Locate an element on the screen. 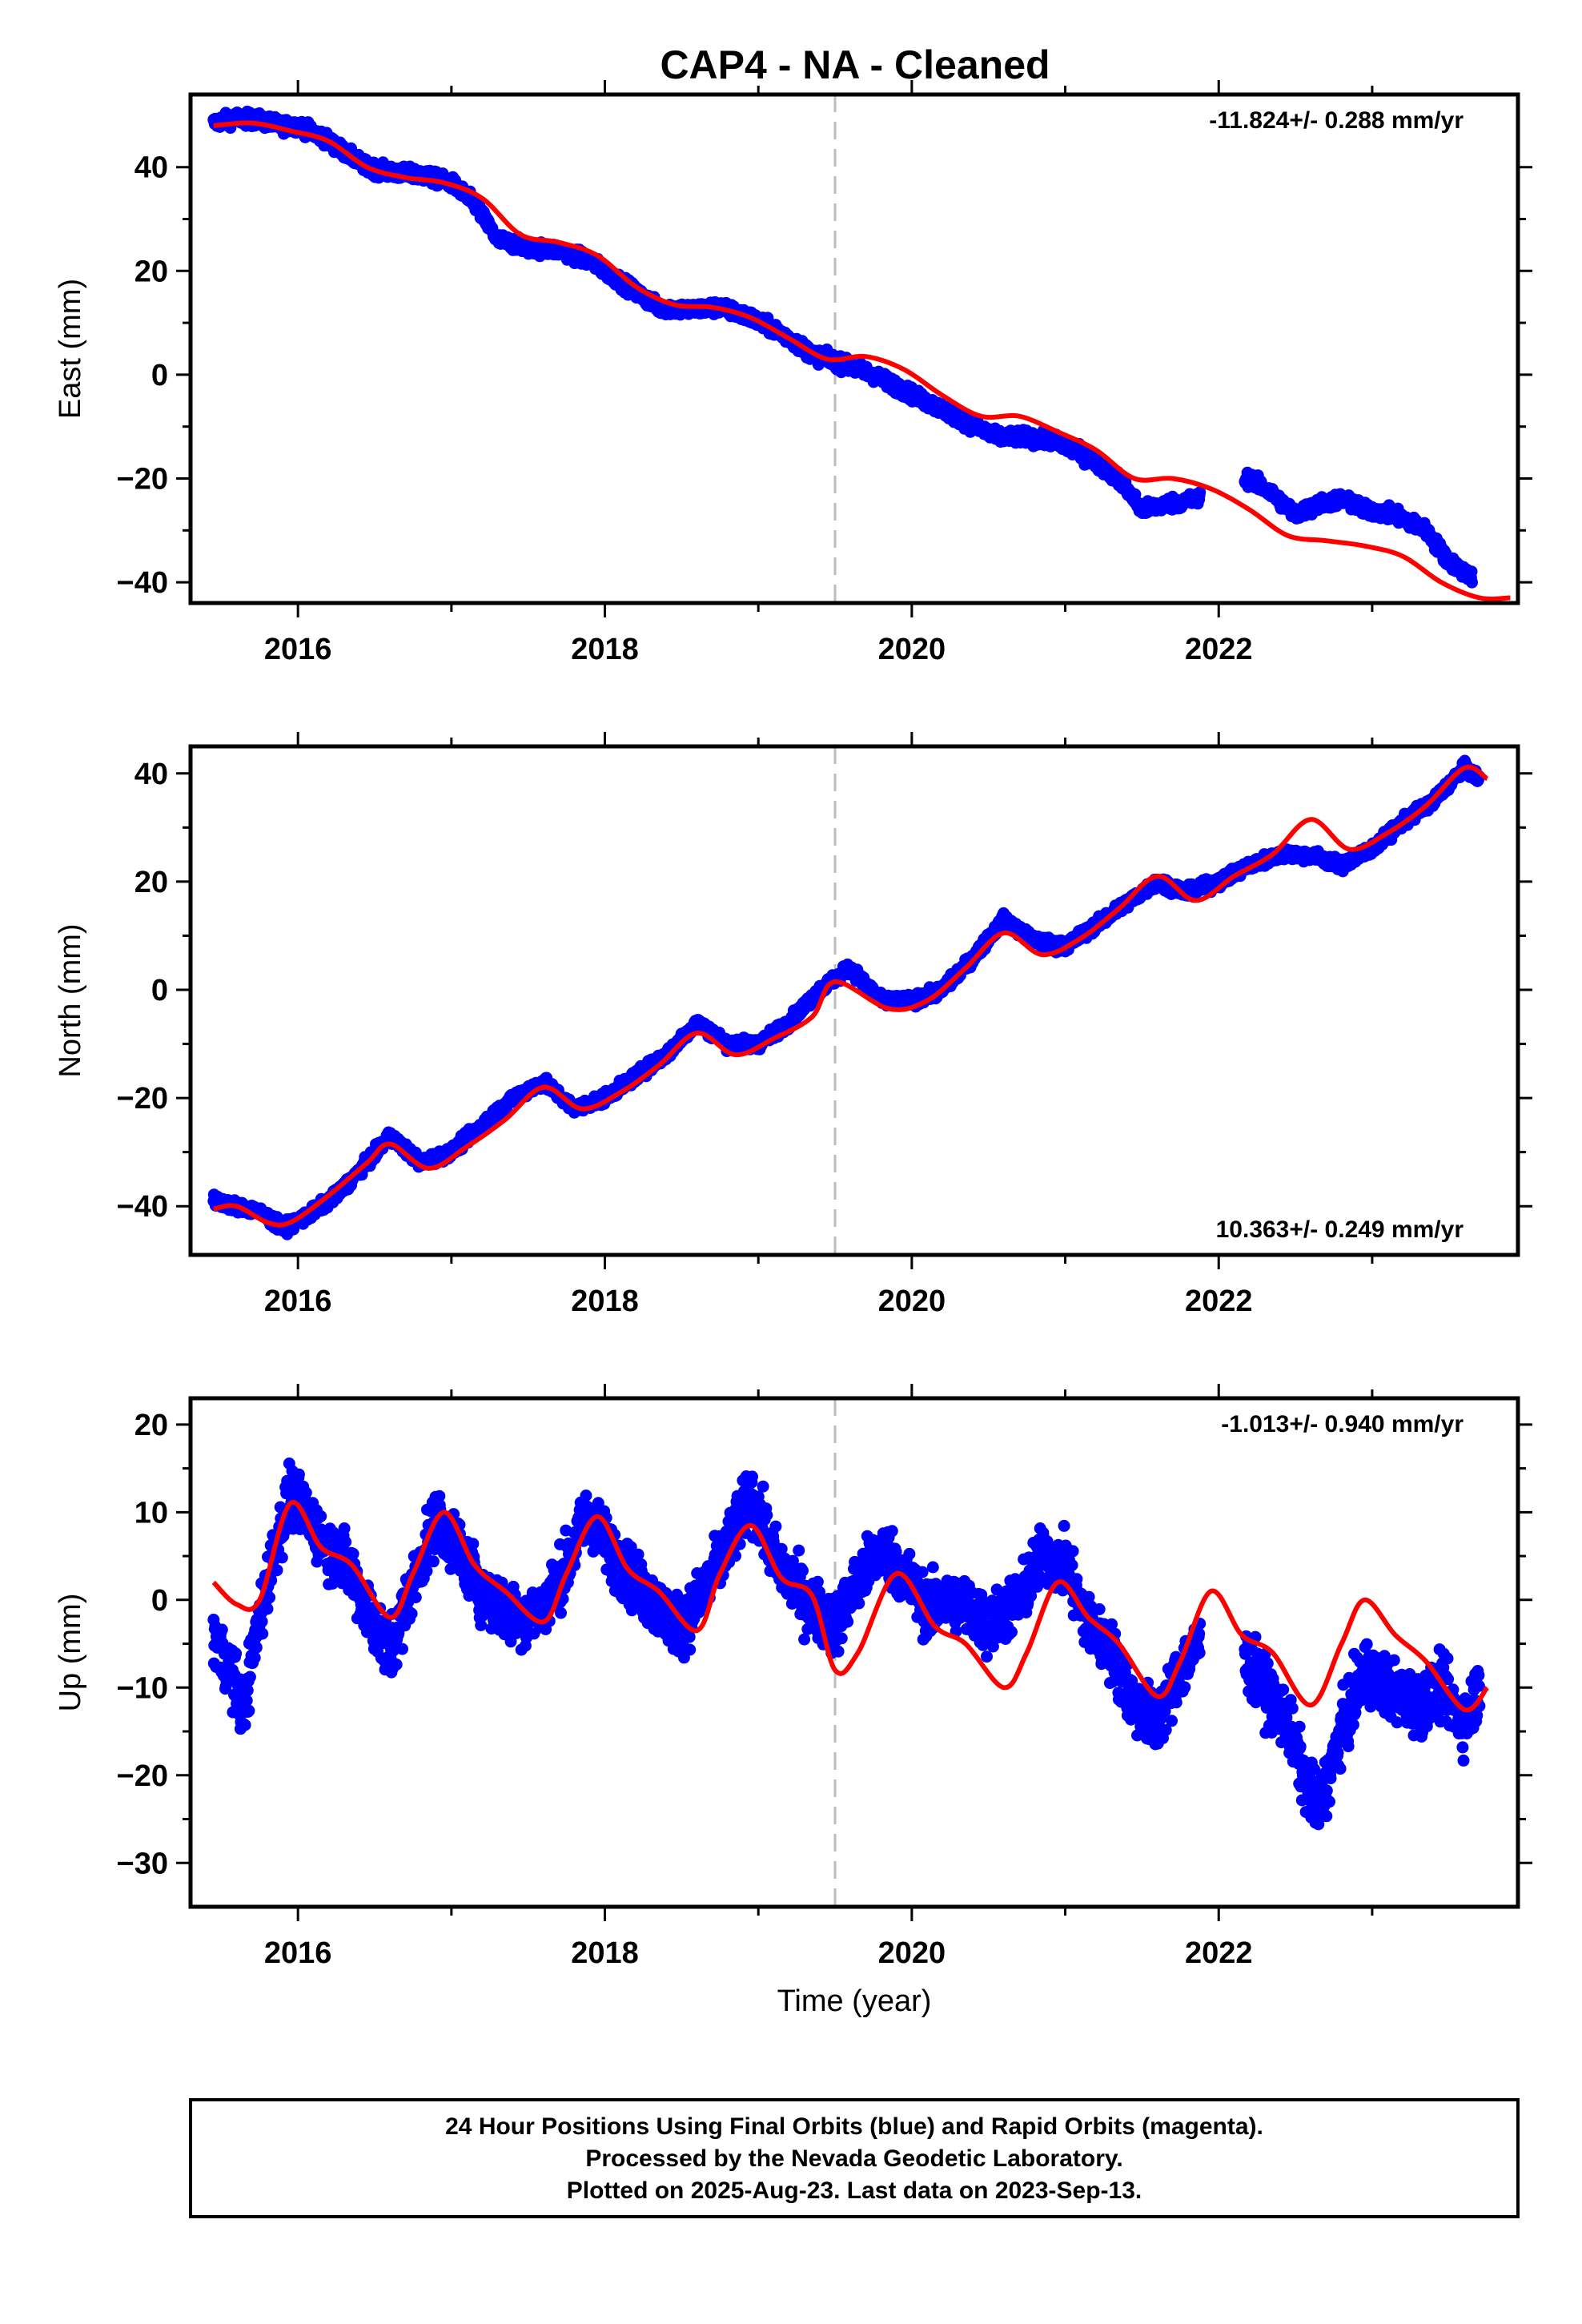 The width and height of the screenshot is (1582, 2324). east-y-axis-label: East (mm) is located at coordinates (70, 349).